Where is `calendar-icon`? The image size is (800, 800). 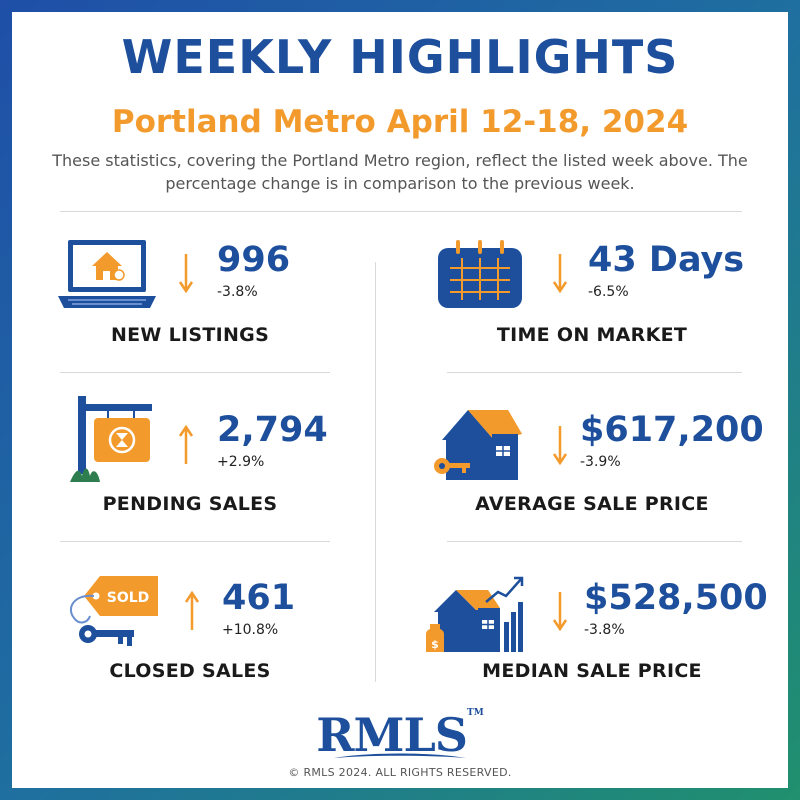 calendar-icon is located at coordinates (480, 274).